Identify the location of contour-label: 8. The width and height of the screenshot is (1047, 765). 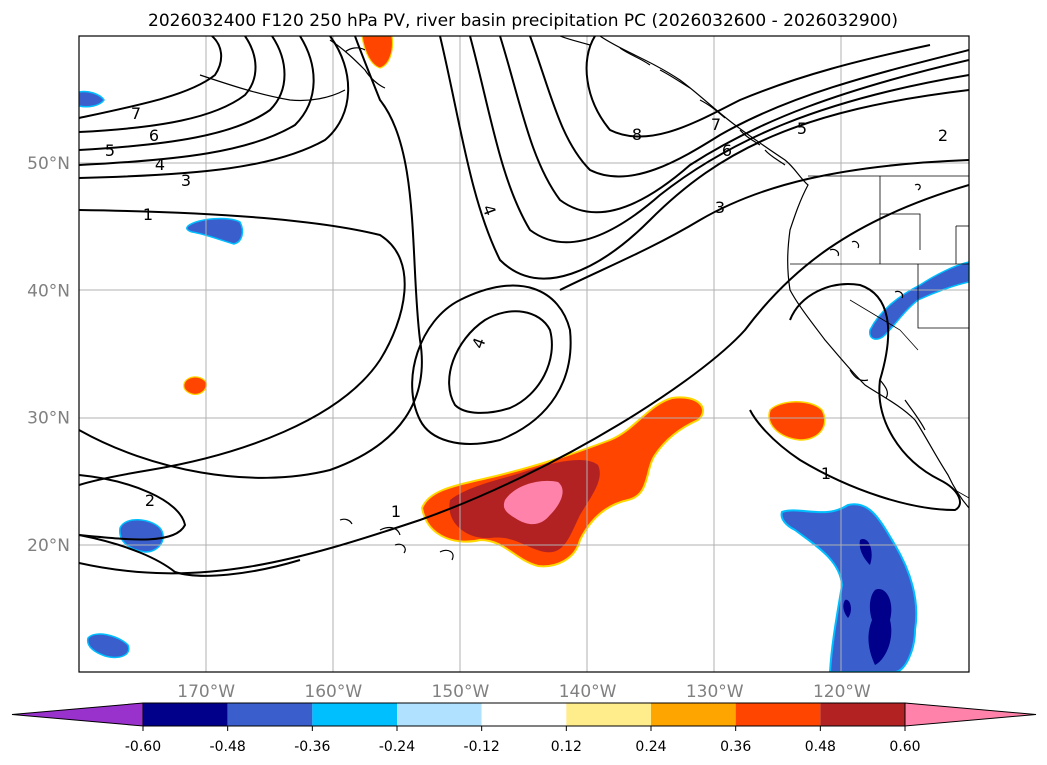
(637, 134).